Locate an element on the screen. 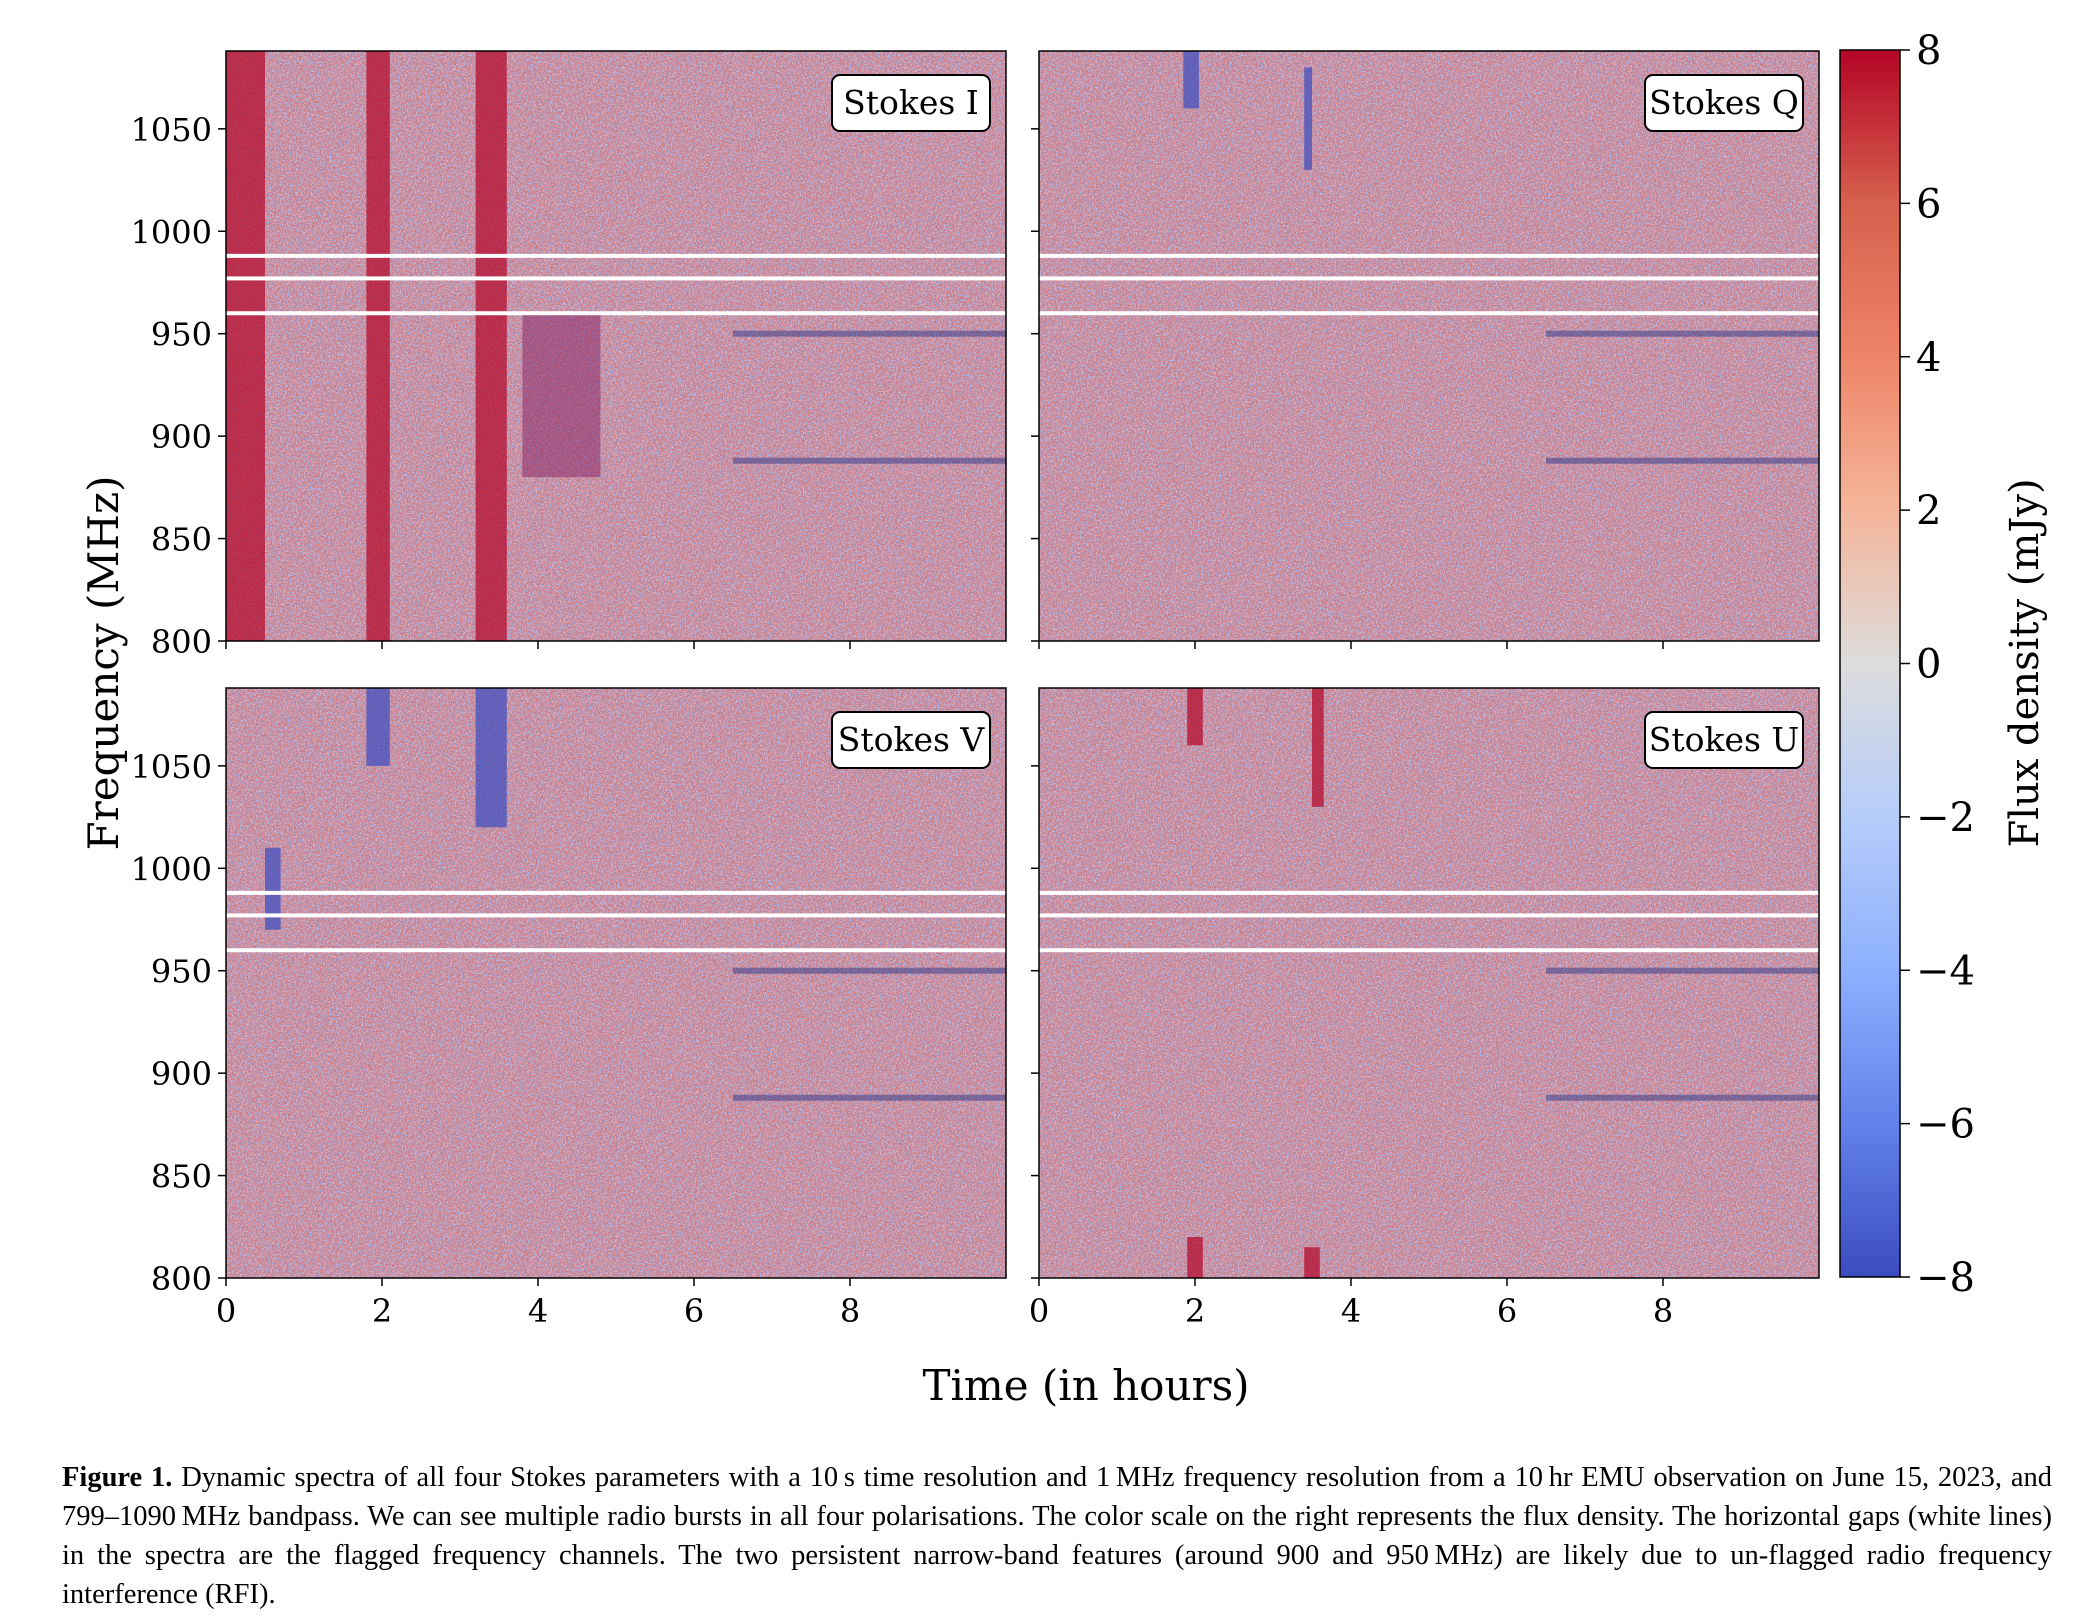  colorbar-tick-label: 8 is located at coordinates (1928, 51).